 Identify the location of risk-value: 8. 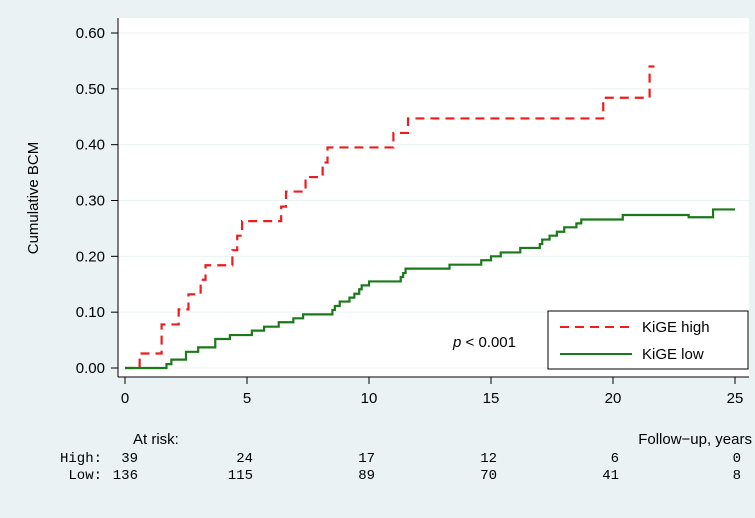
(737, 476).